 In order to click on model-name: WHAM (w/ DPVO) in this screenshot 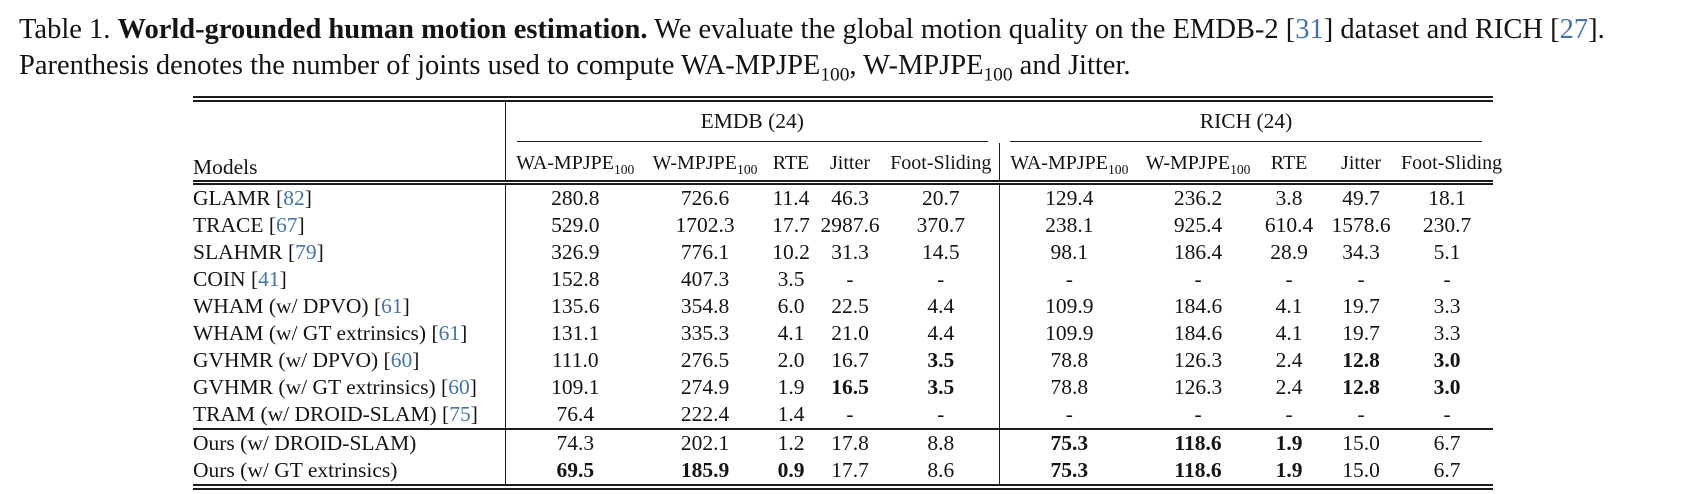, I will do `click(281, 306)`.